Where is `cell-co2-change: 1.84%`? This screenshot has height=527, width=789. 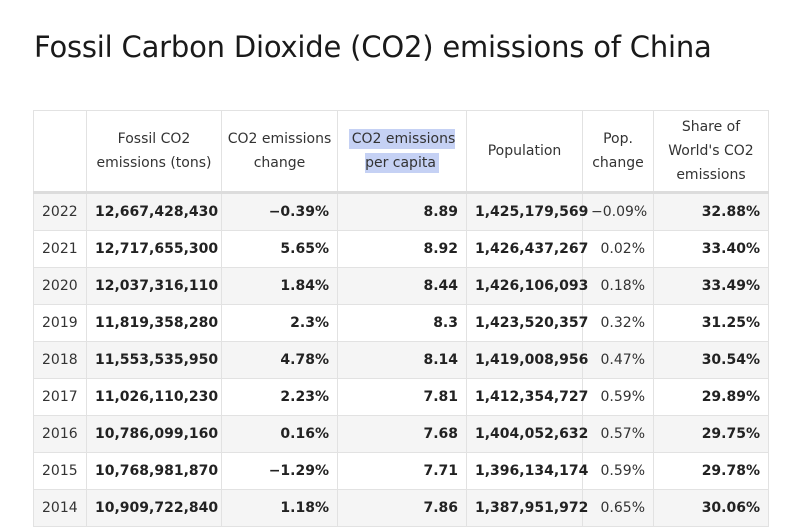 cell-co2-change: 1.84% is located at coordinates (279, 286).